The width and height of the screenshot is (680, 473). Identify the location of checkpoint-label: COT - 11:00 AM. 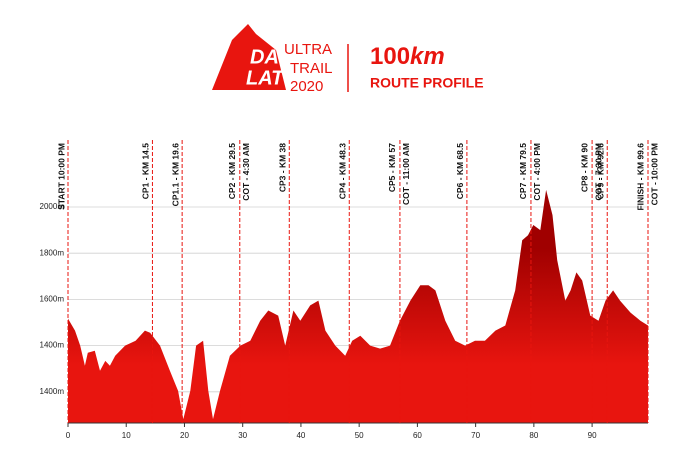
(406, 174).